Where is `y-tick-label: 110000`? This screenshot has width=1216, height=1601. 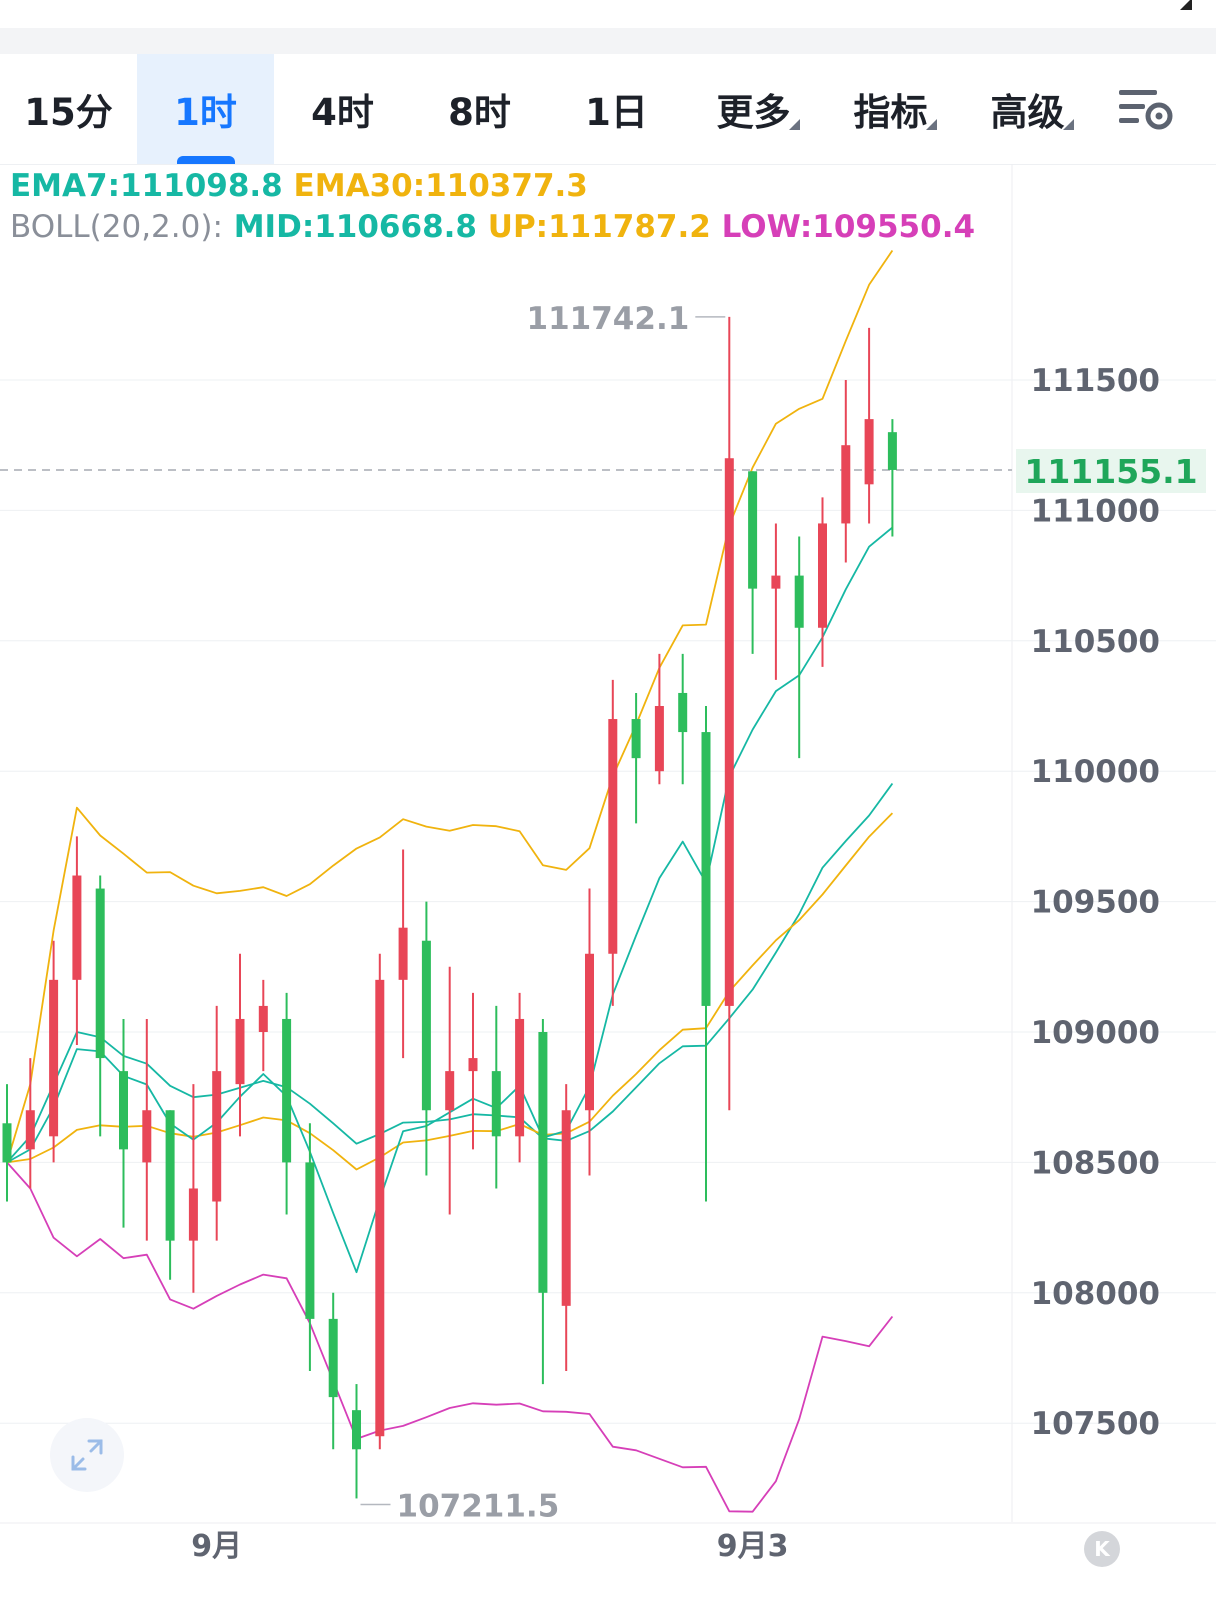 y-tick-label: 110000 is located at coordinates (1095, 772).